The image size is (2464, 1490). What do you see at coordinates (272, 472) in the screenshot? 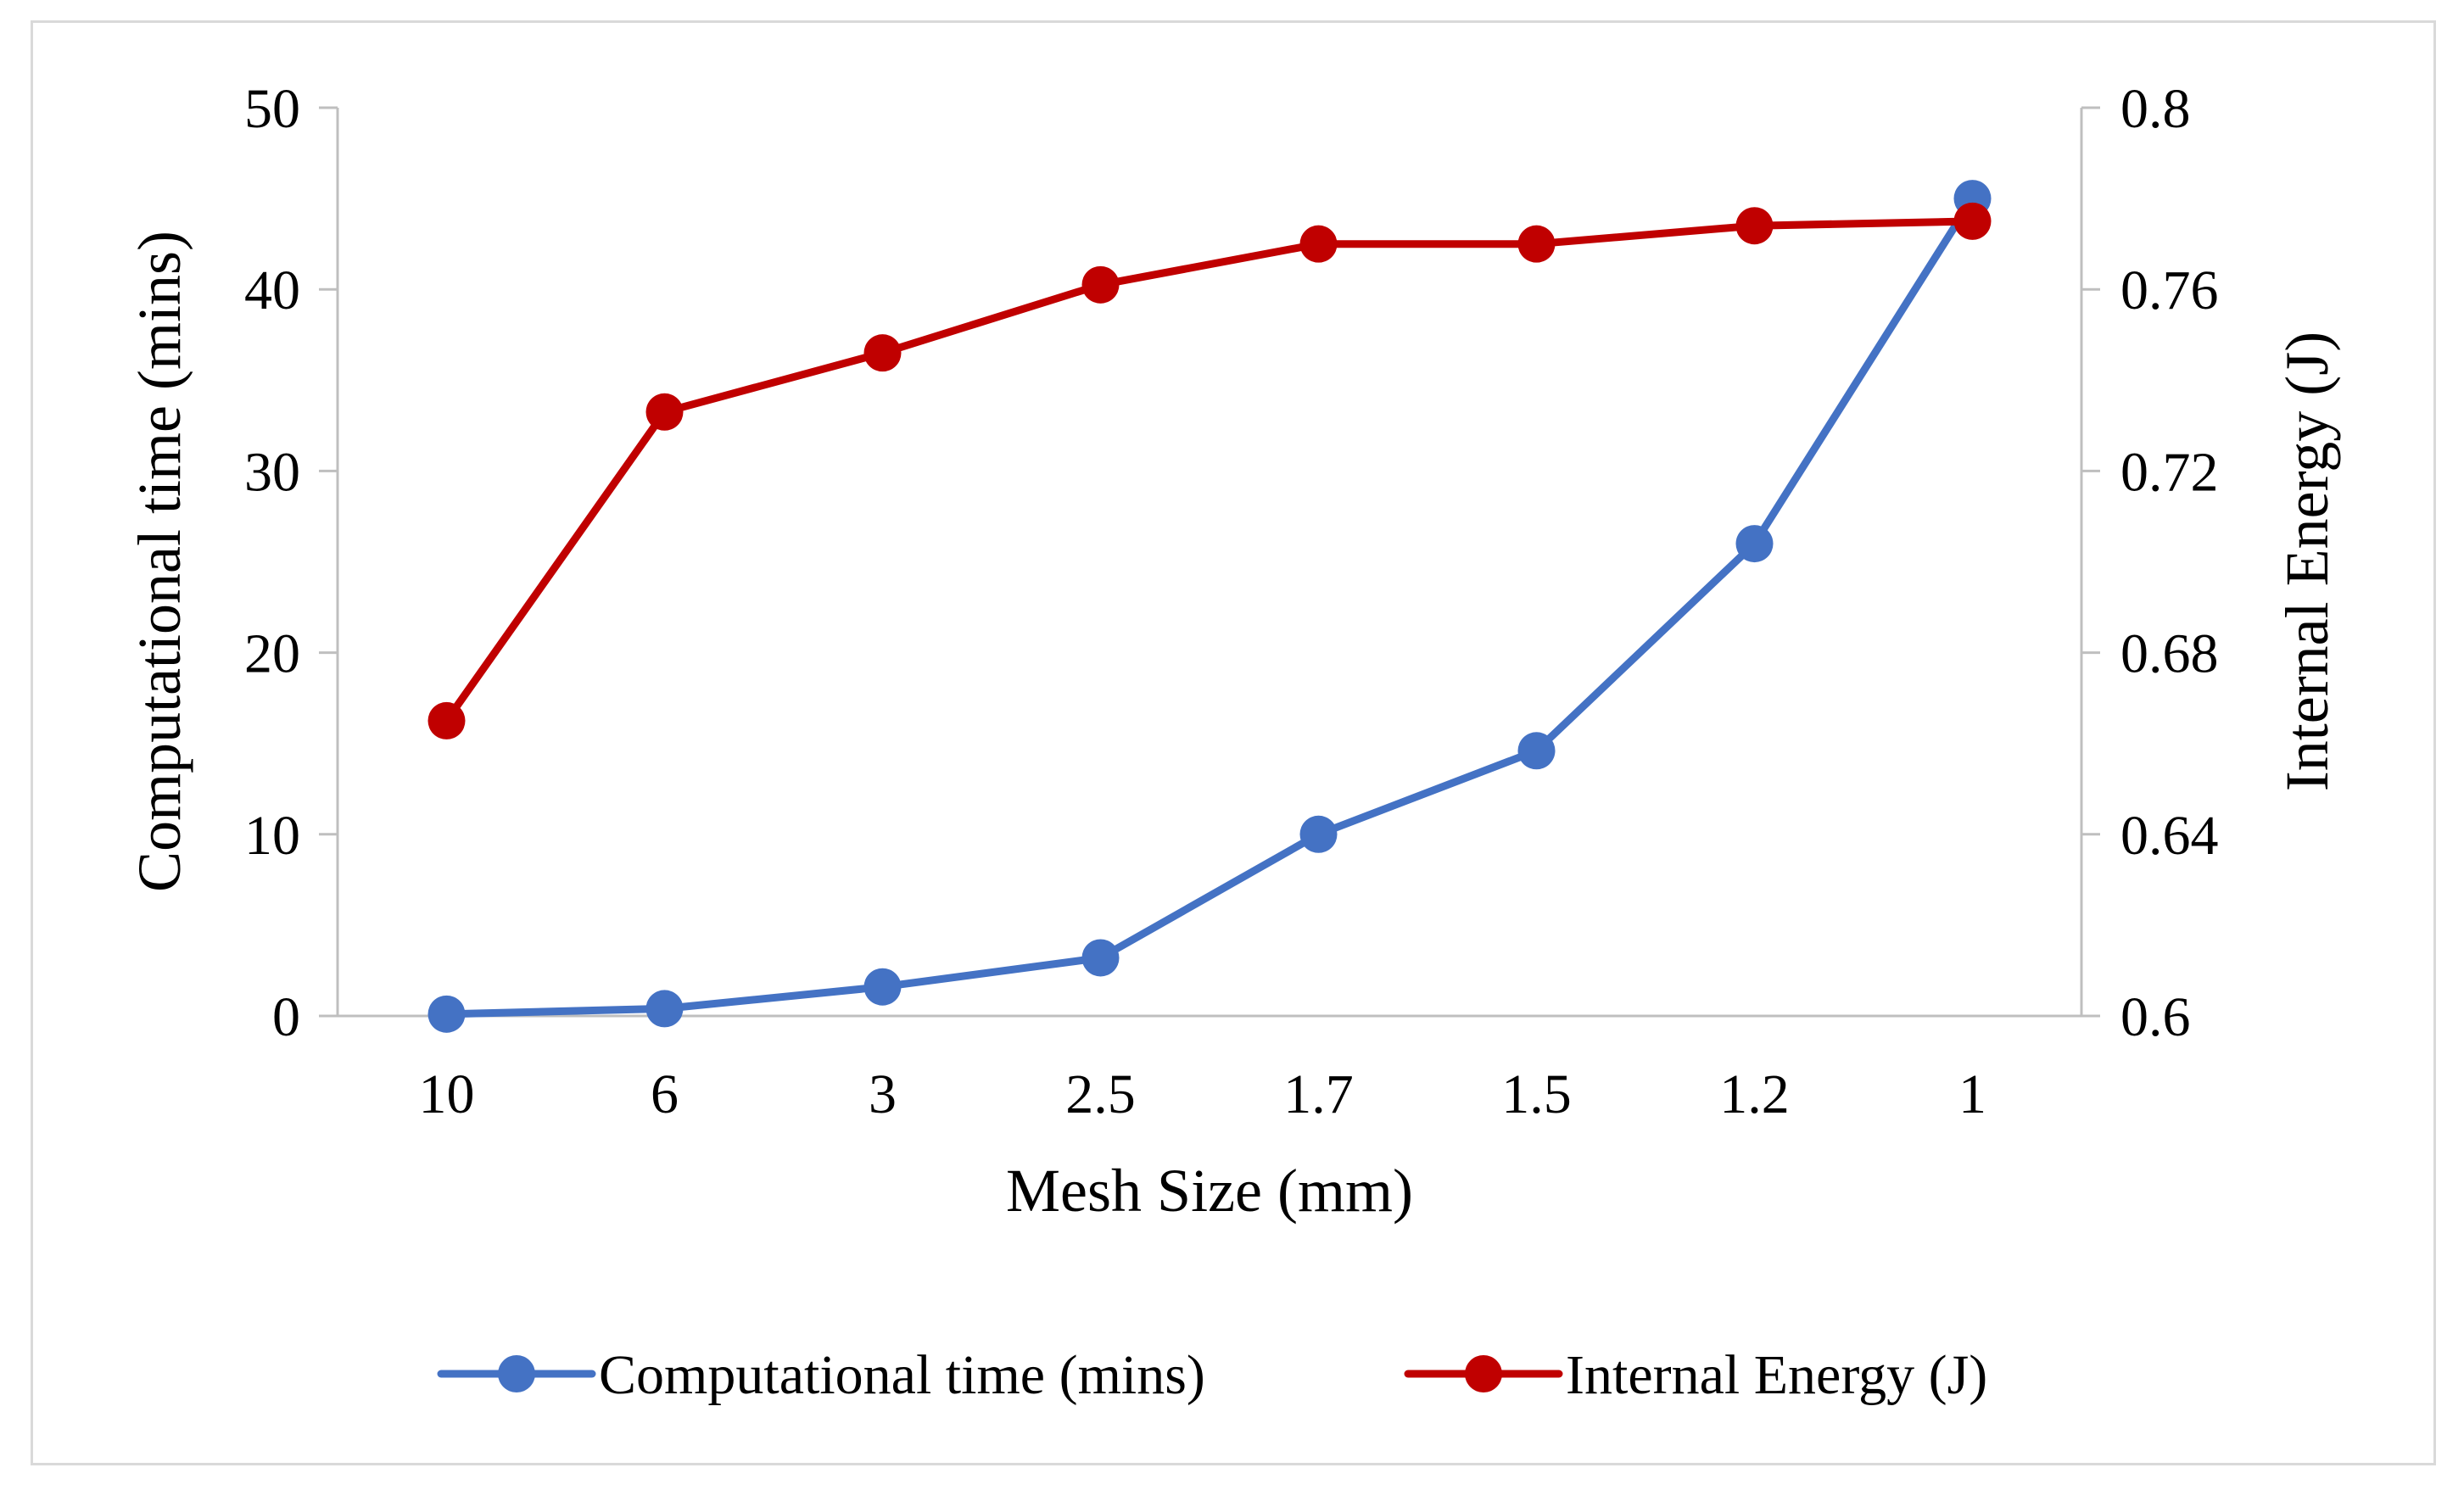
I see `y-tick-label: 30` at bounding box center [272, 472].